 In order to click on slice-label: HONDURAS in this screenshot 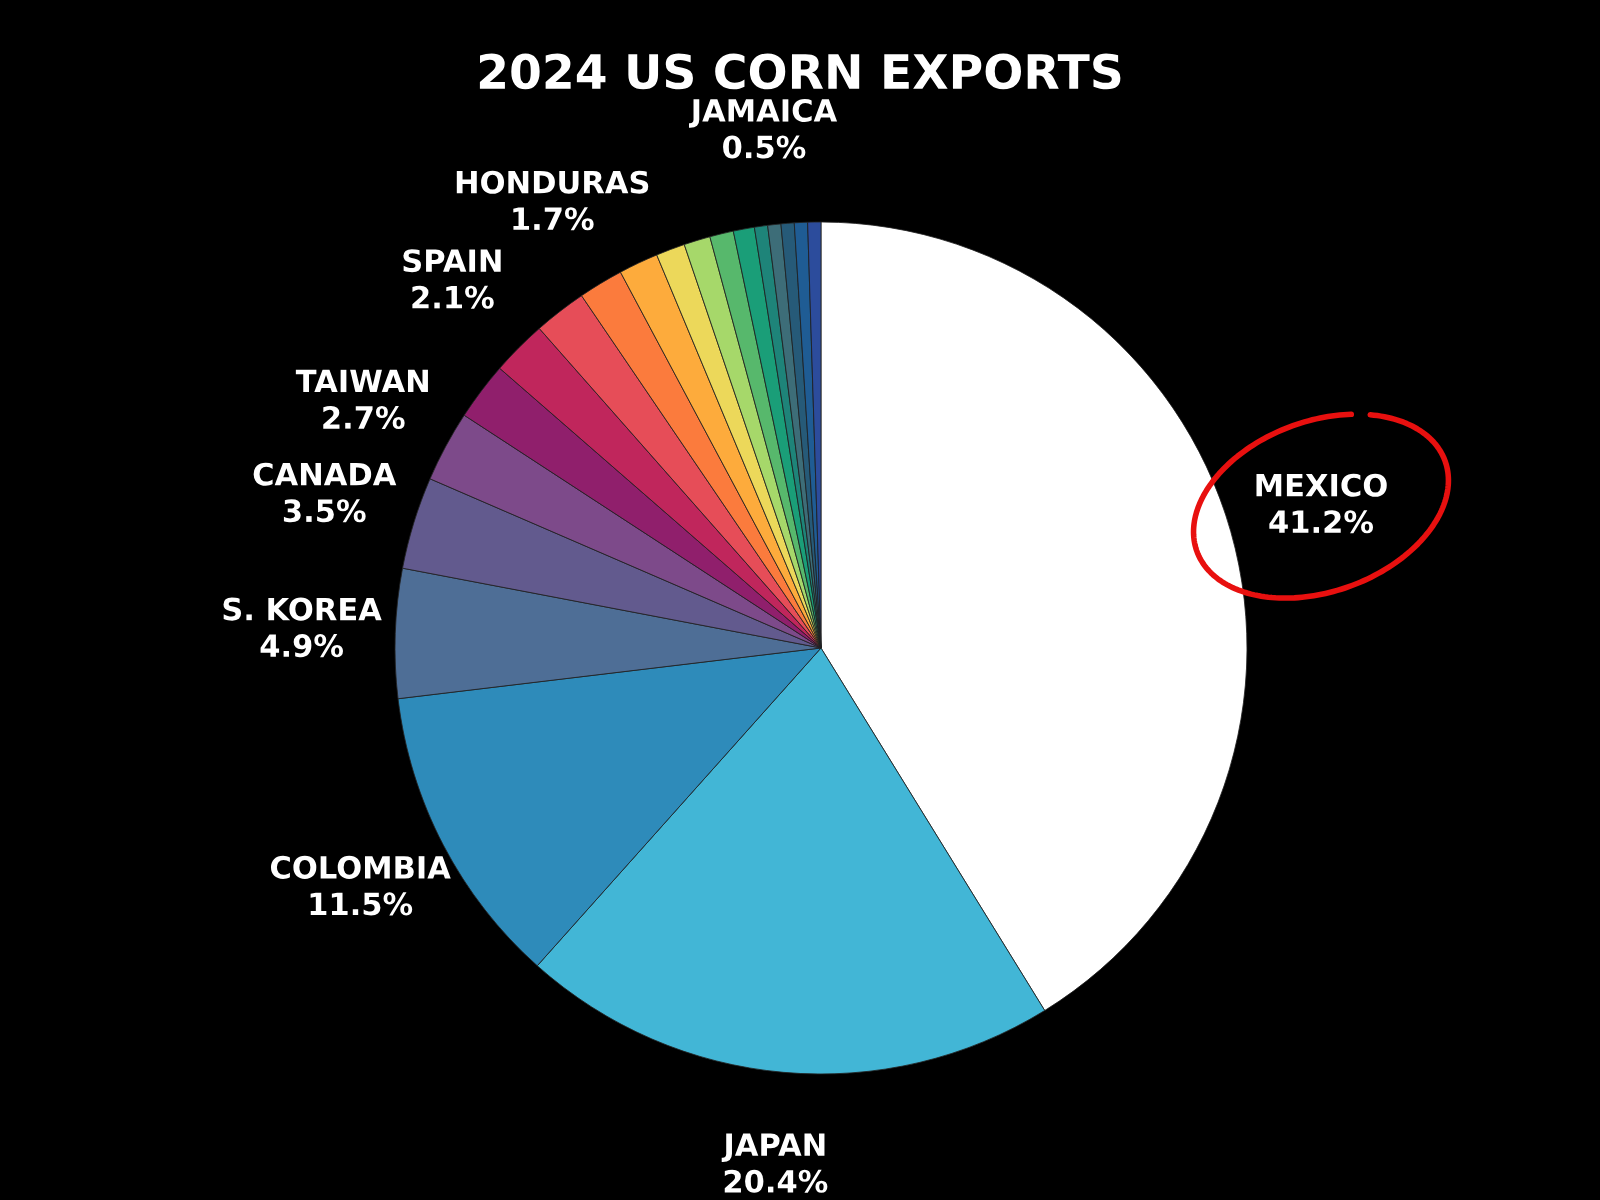, I will do `click(552, 182)`.